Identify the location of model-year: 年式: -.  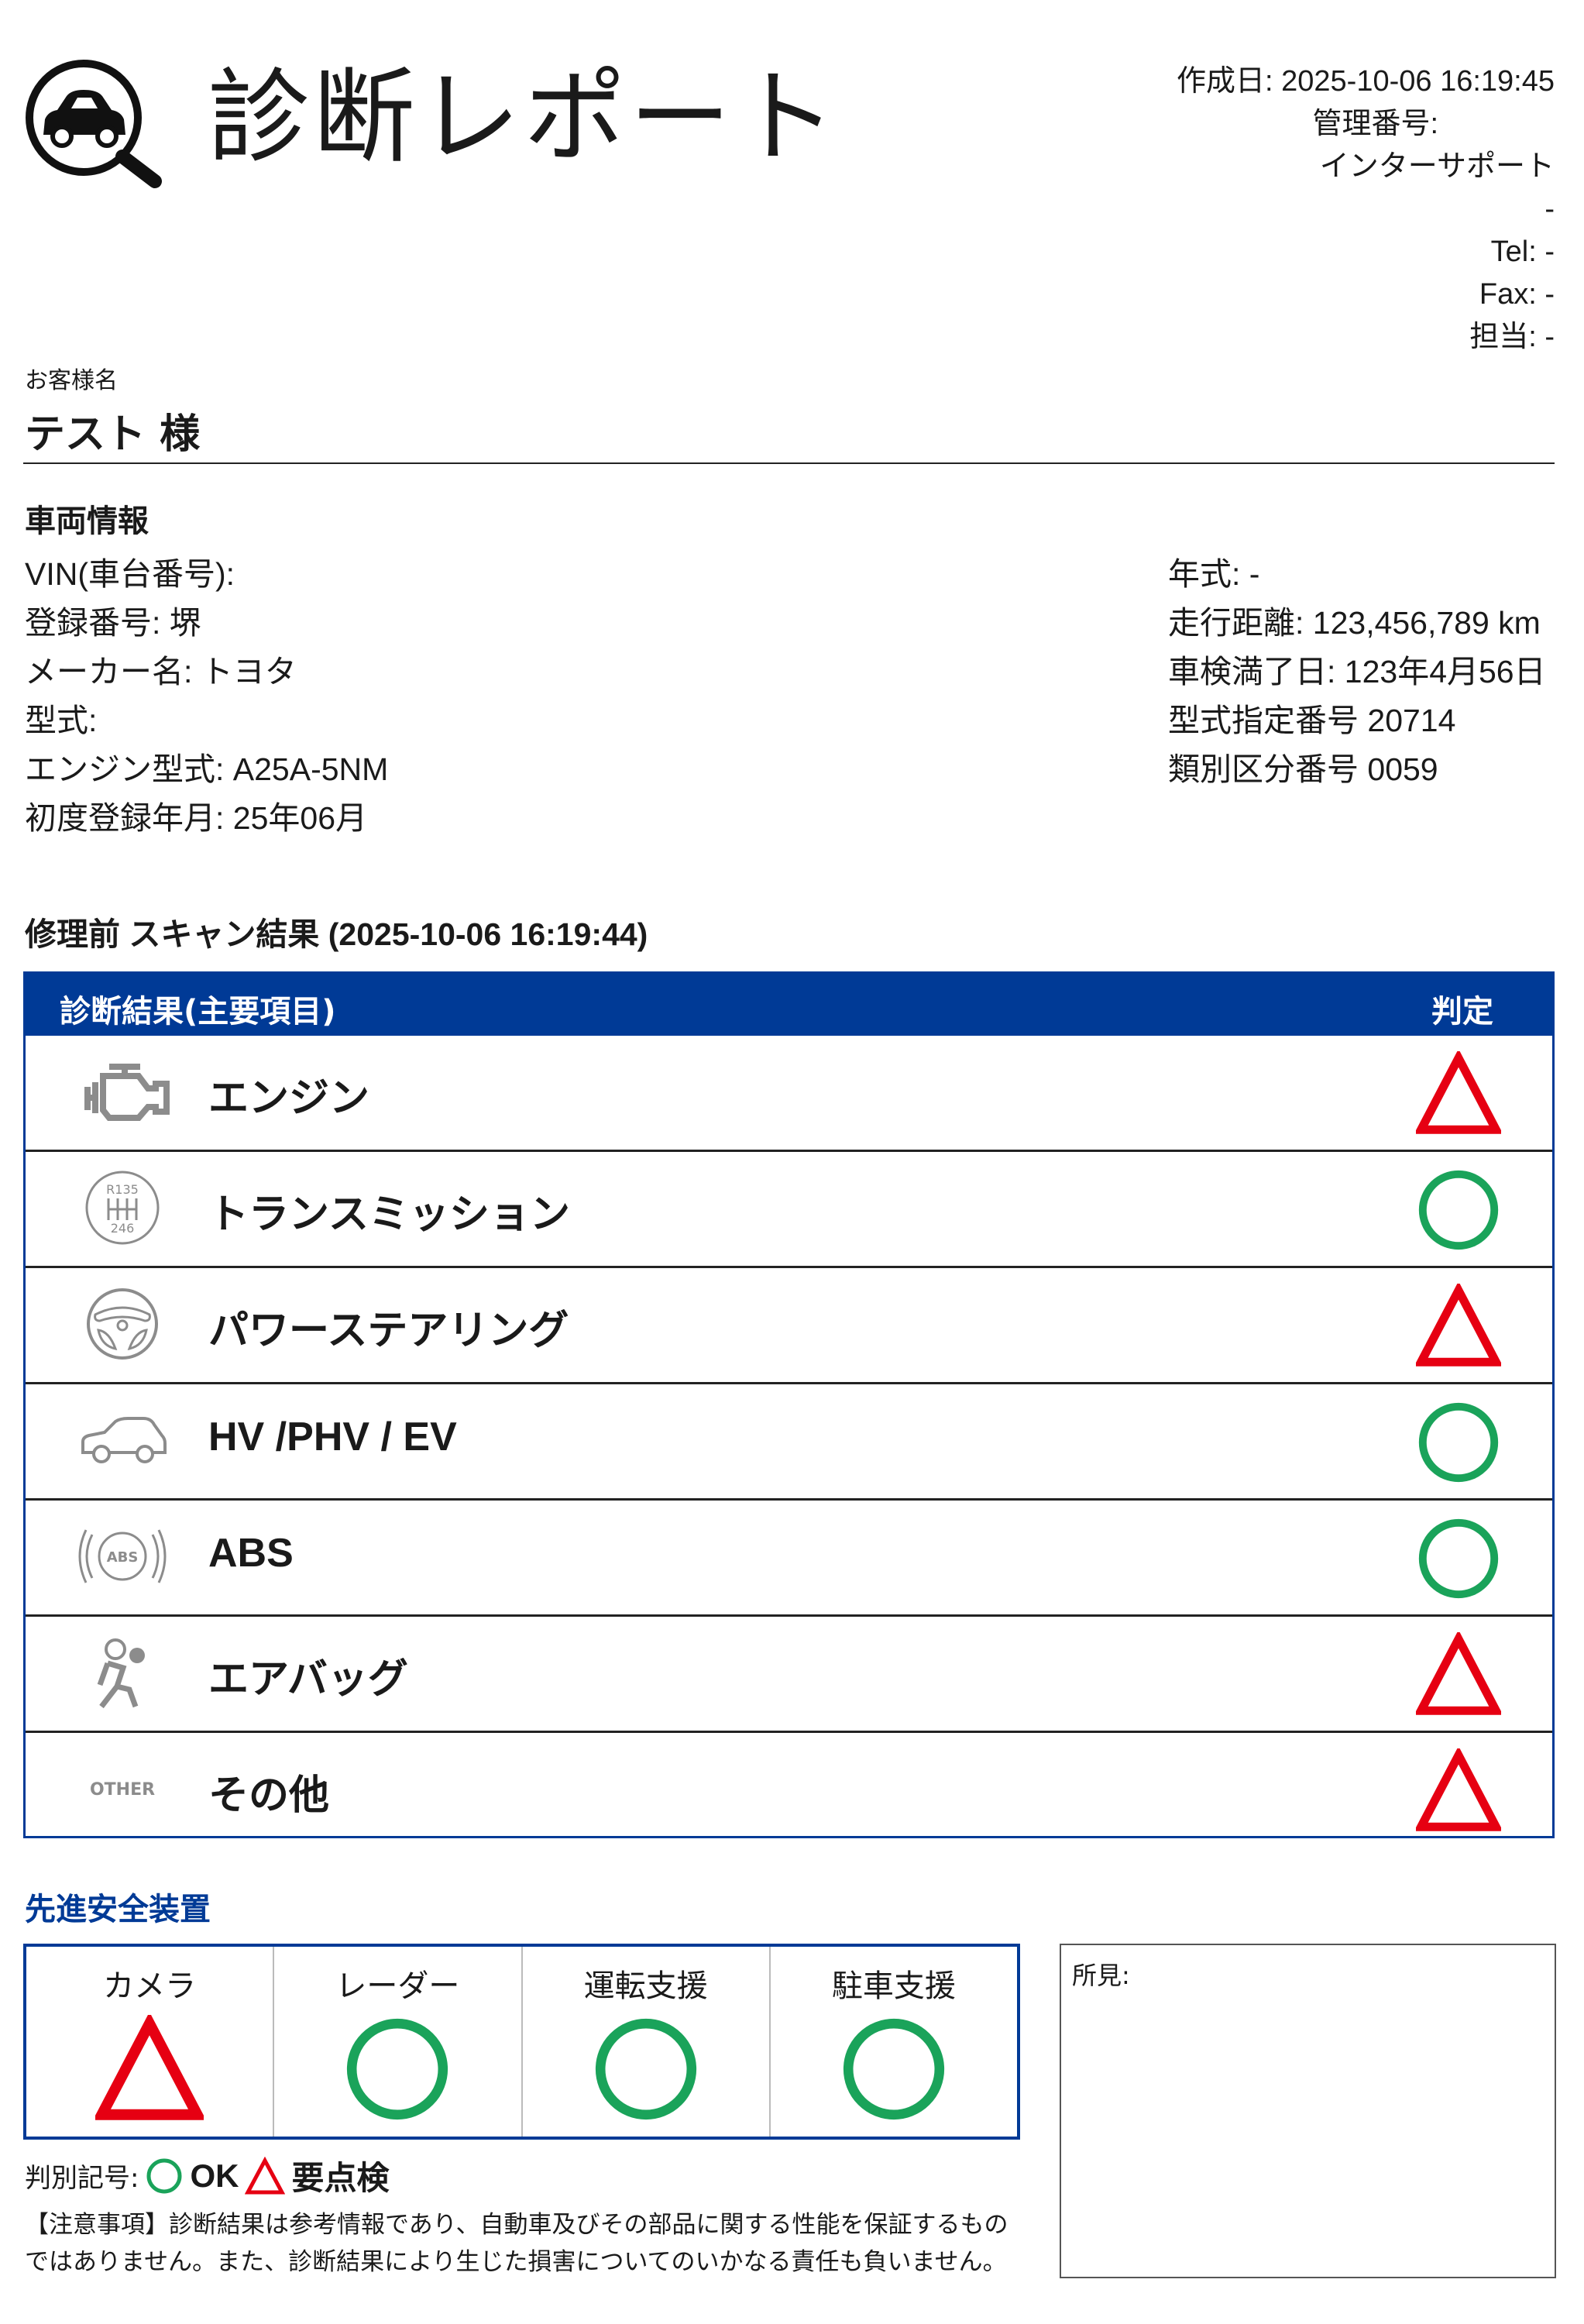
(1214, 574).